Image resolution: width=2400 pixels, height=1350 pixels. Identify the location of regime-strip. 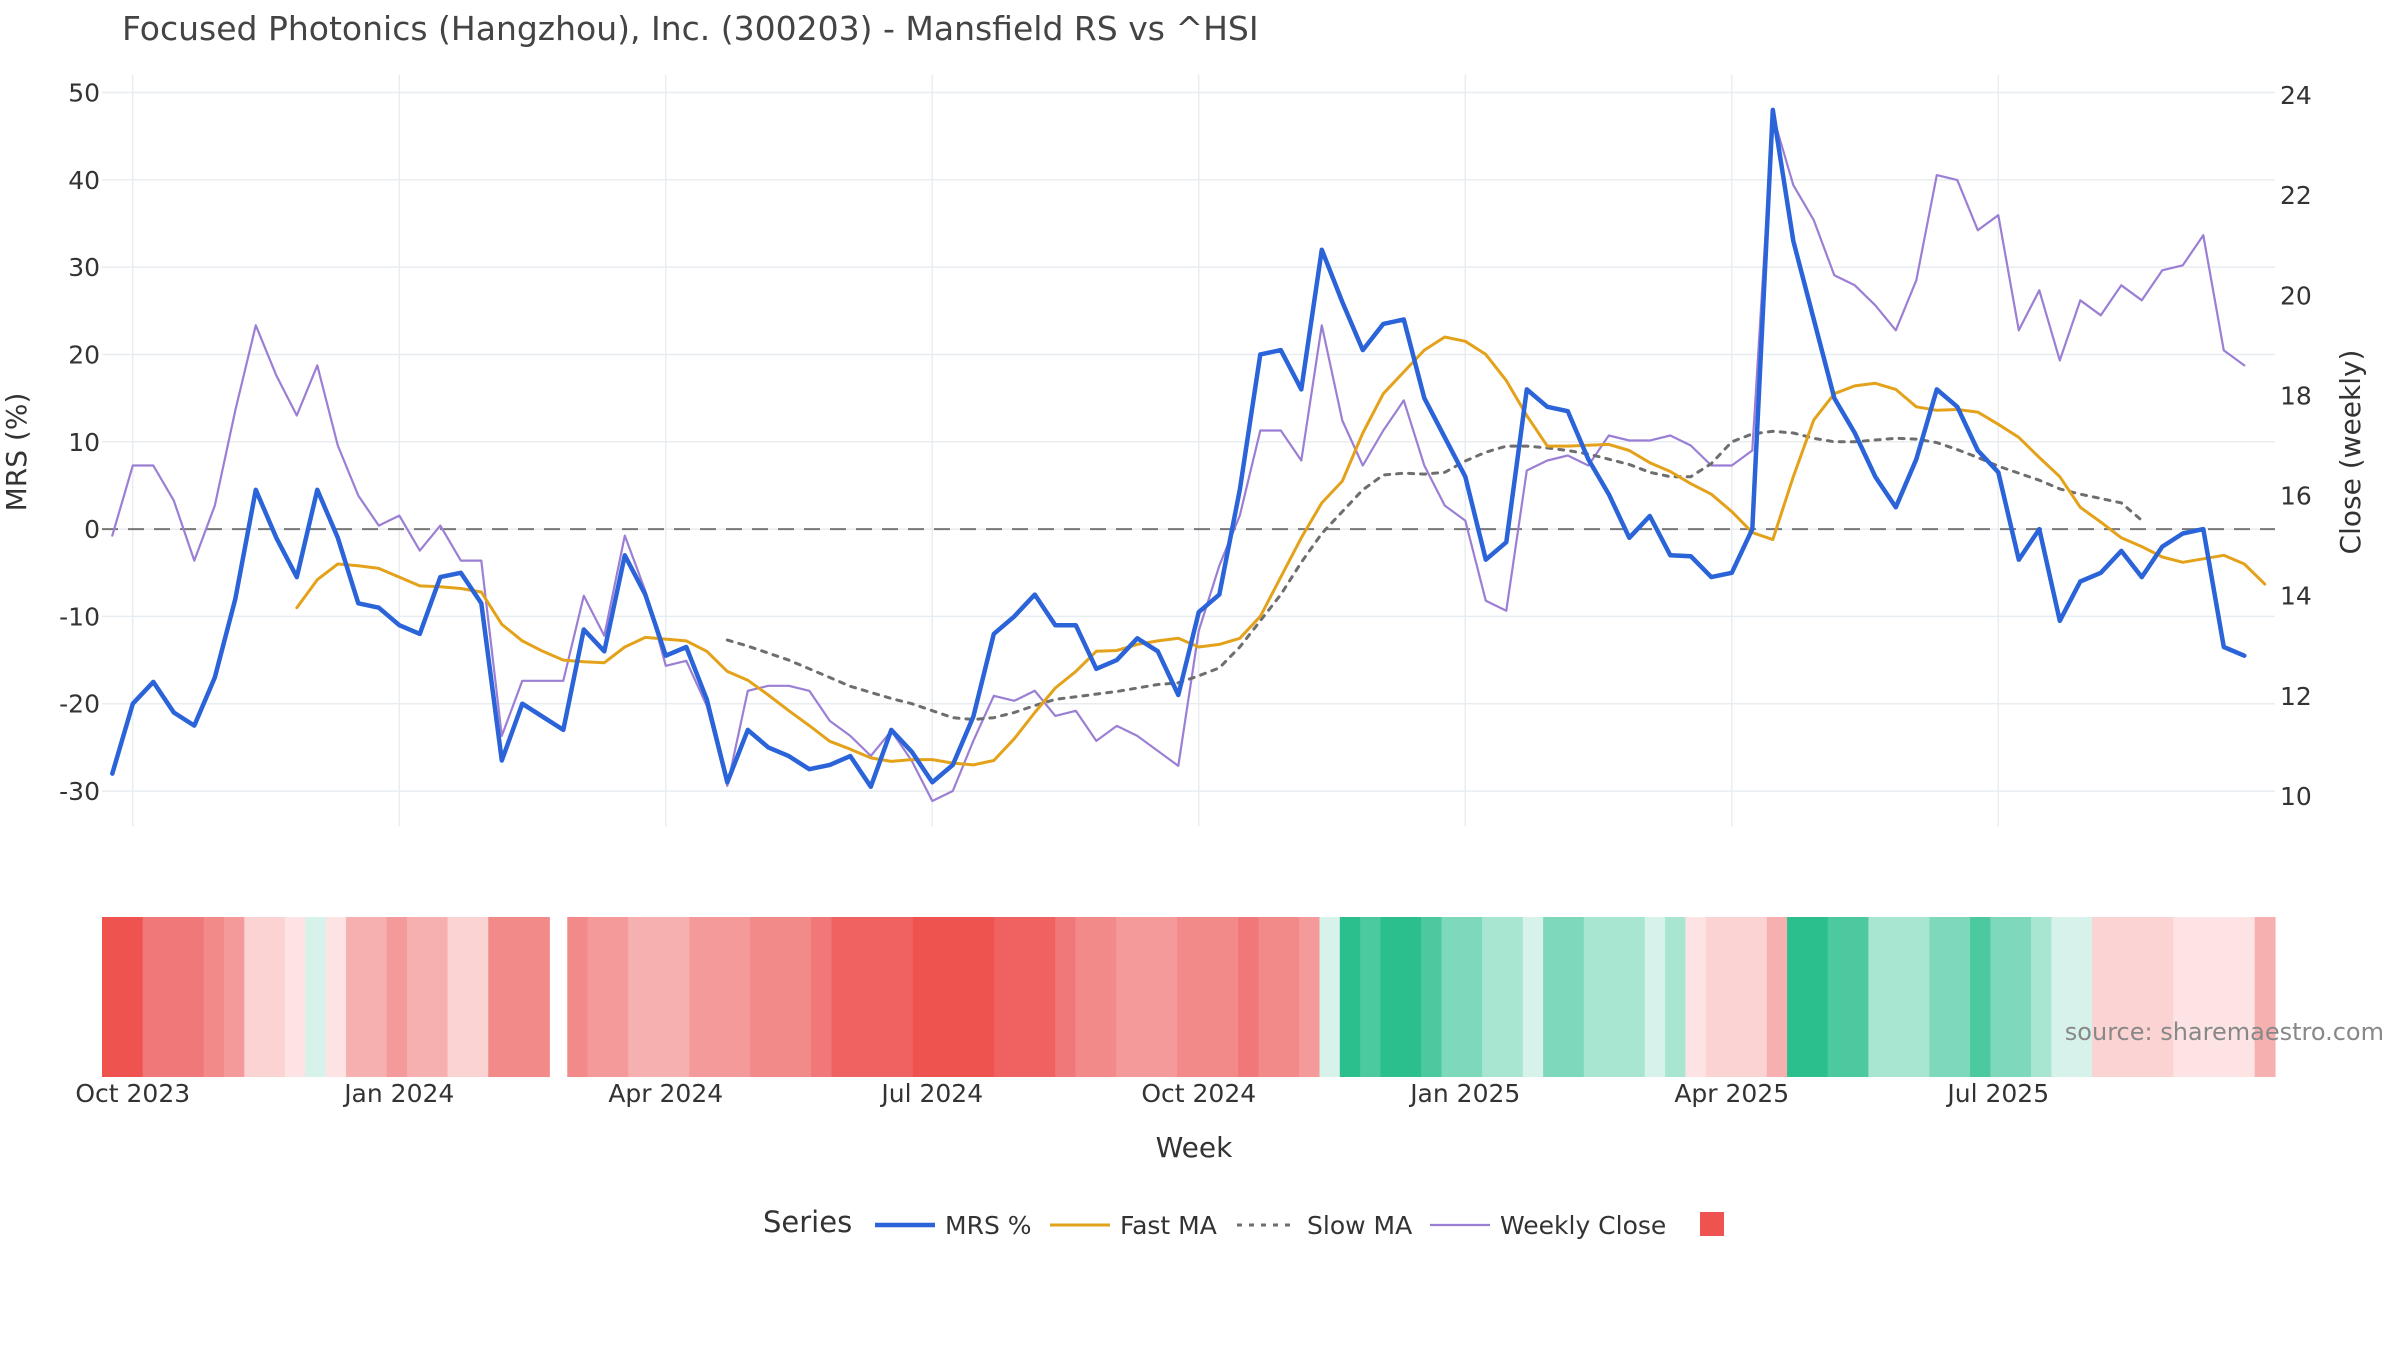
(1189, 997).